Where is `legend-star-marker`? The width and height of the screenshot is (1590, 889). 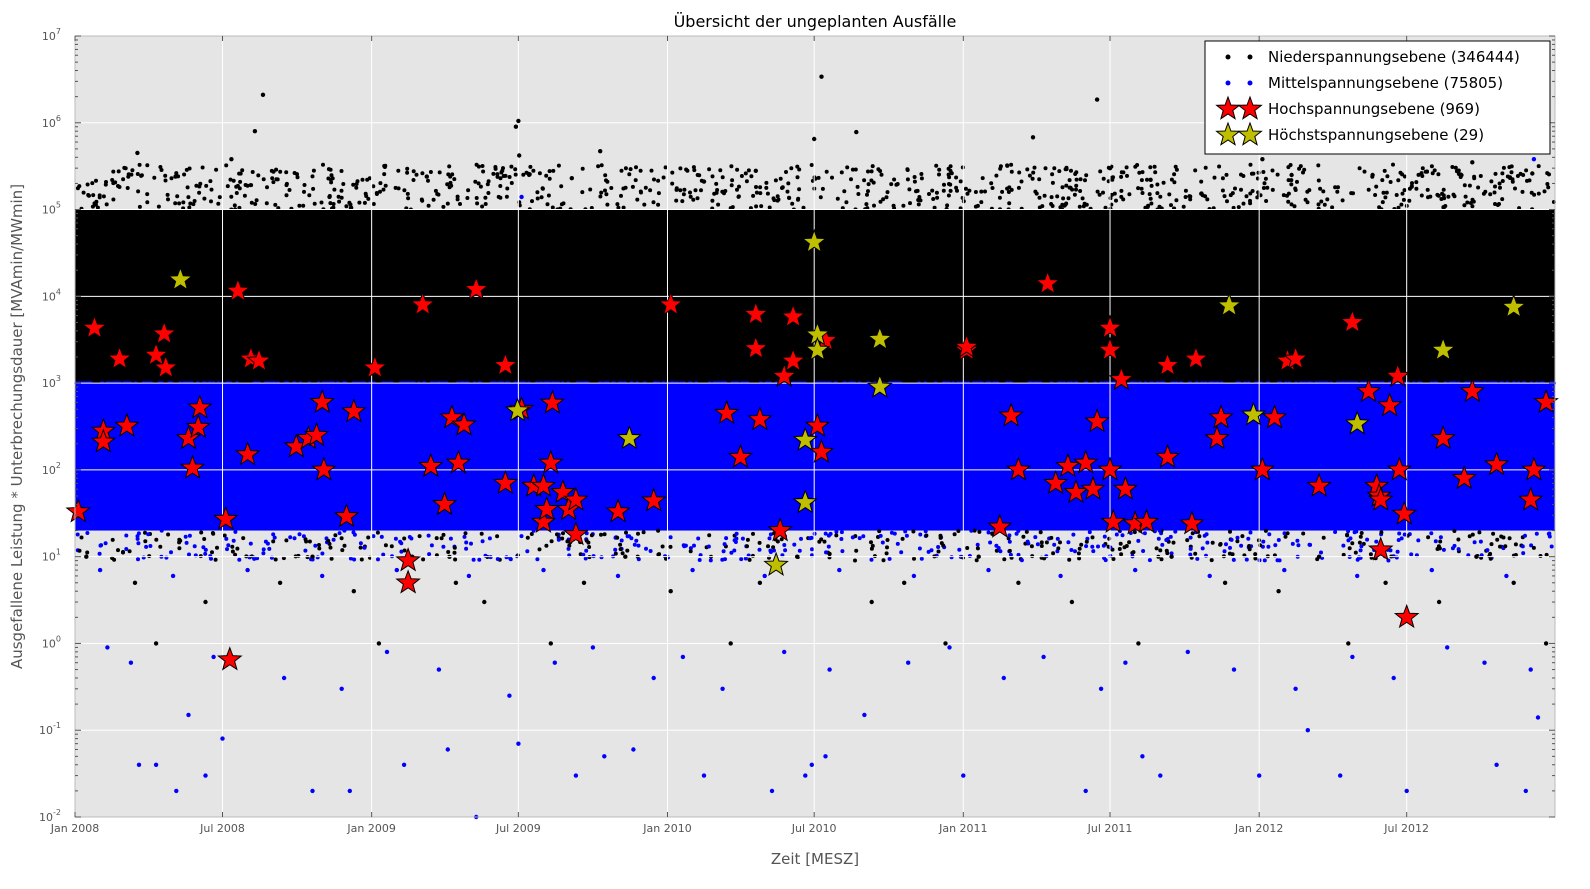
legend-star-marker is located at coordinates (1228, 133).